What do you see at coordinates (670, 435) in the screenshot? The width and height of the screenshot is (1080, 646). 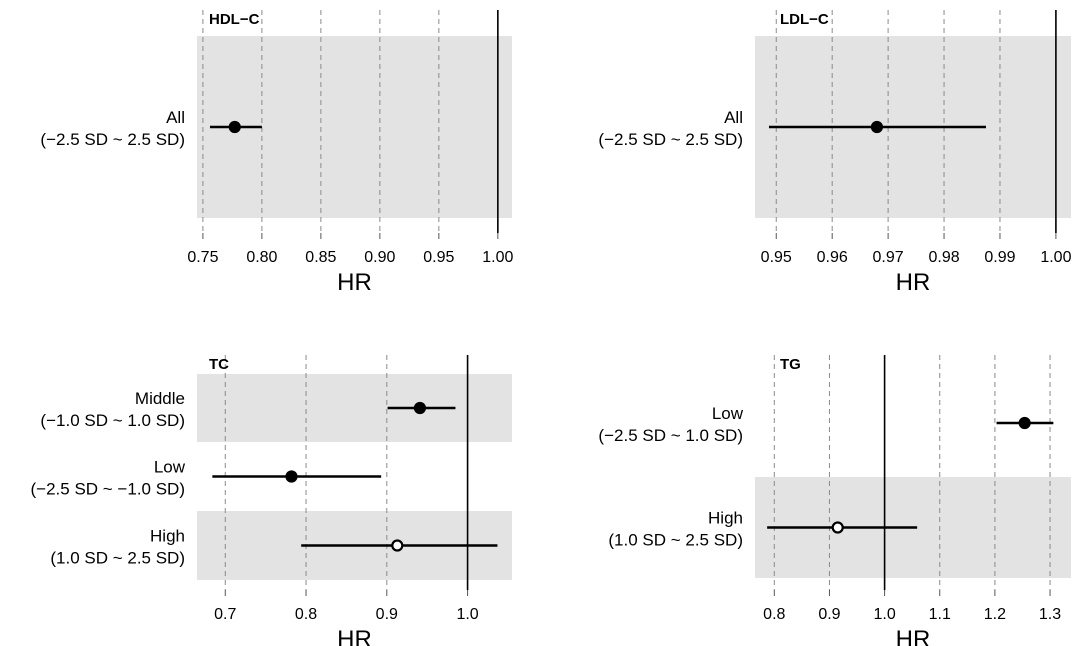 I see `row-range-label: (−2.5 SD ~ 1.0 SD)` at bounding box center [670, 435].